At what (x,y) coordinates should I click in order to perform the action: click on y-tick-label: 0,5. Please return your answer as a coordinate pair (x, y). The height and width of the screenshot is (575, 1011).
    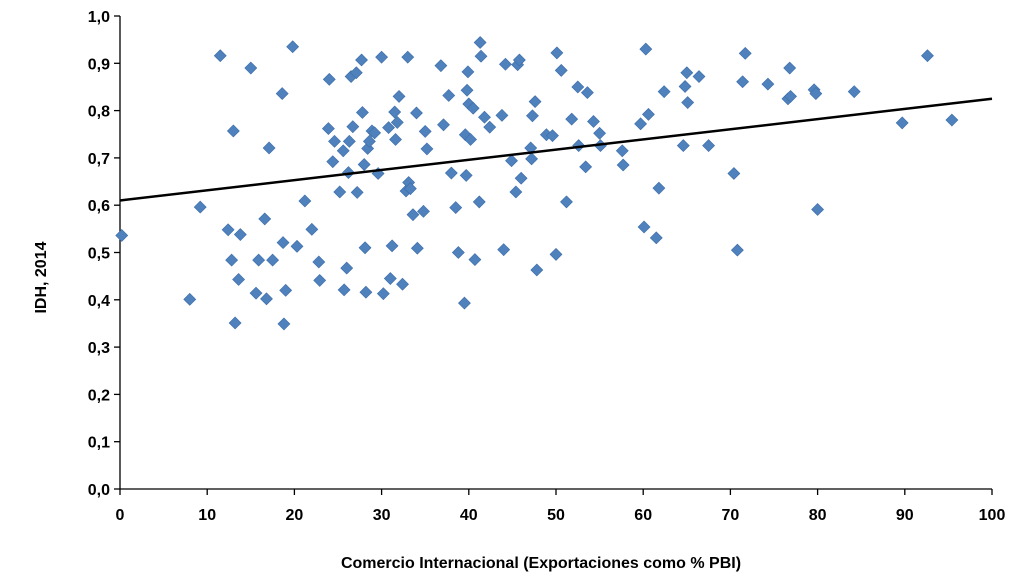
    Looking at the image, I should click on (99, 254).